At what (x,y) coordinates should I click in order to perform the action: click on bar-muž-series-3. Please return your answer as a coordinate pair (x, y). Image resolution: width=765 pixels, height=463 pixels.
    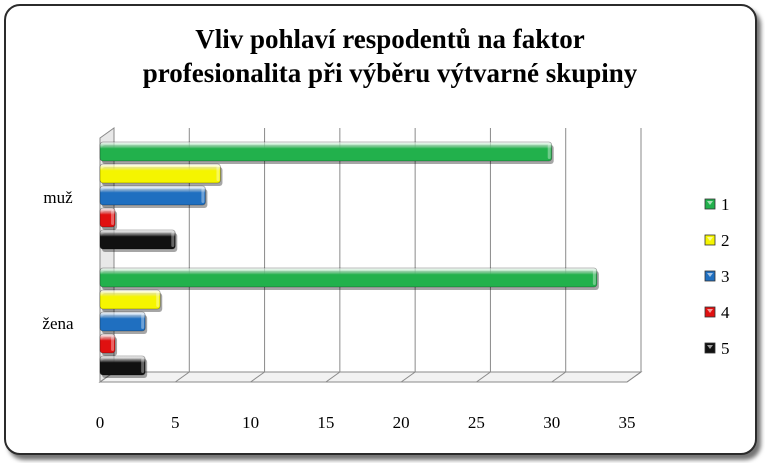
    Looking at the image, I should click on (153, 196).